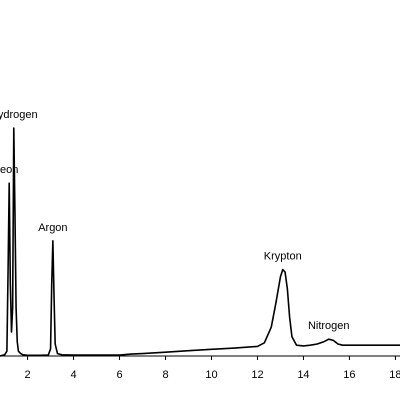  What do you see at coordinates (74, 375) in the screenshot?
I see `x-tick-label: 4` at bounding box center [74, 375].